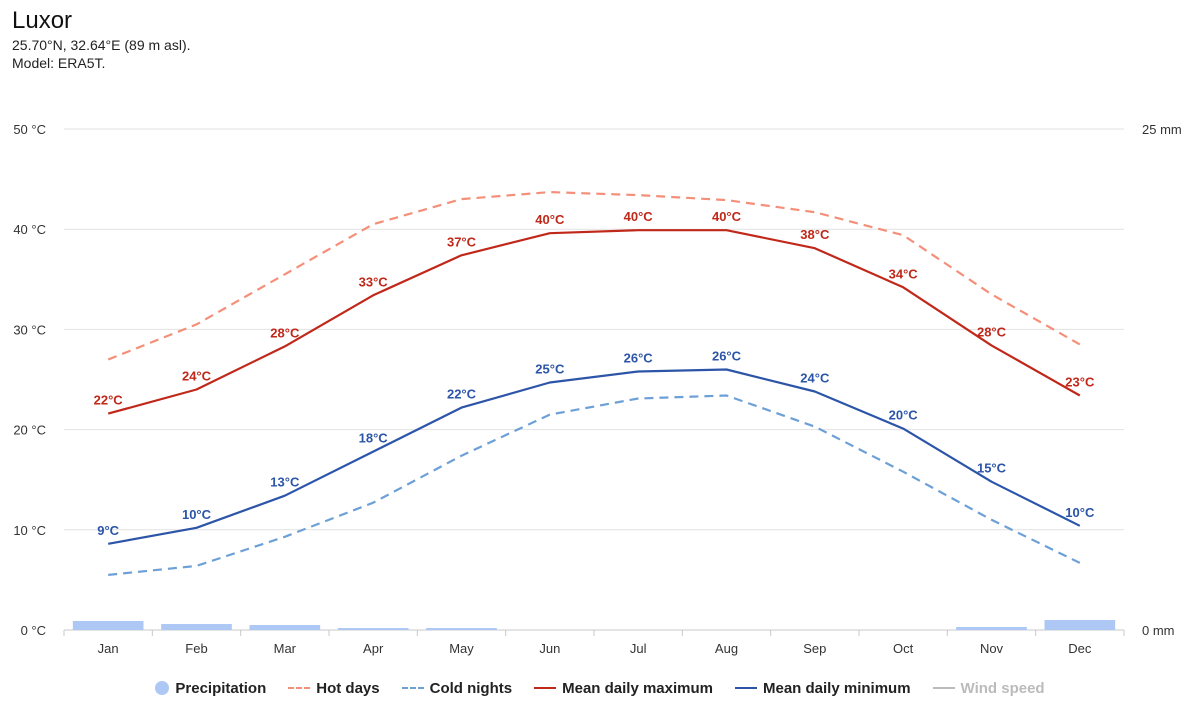 Image resolution: width=1200 pixels, height=720 pixels. What do you see at coordinates (29, 430) in the screenshot?
I see `y-tick-label: 20 °C` at bounding box center [29, 430].